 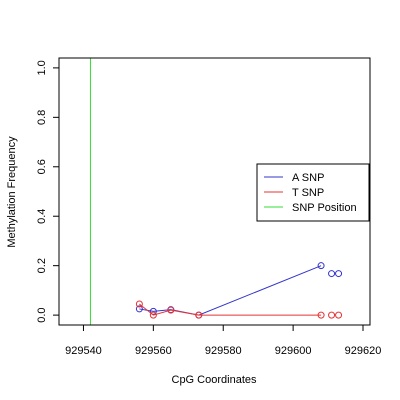 What do you see at coordinates (324, 208) in the screenshot?
I see `legend-label-snp-position: SNP Position` at bounding box center [324, 208].